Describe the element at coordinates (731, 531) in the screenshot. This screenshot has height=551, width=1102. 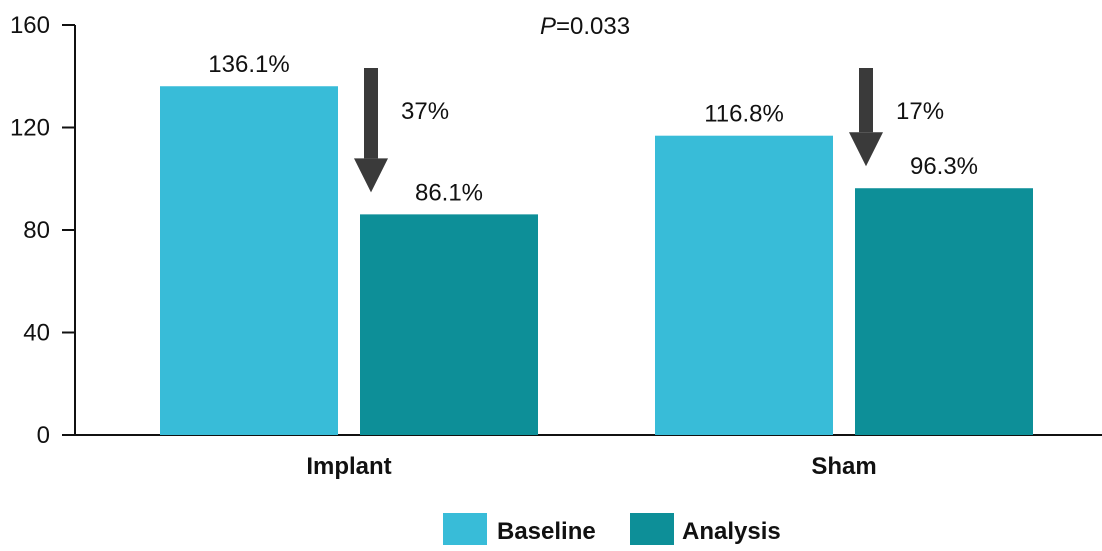
I see `legend-label-analysis: Analysis` at that location.